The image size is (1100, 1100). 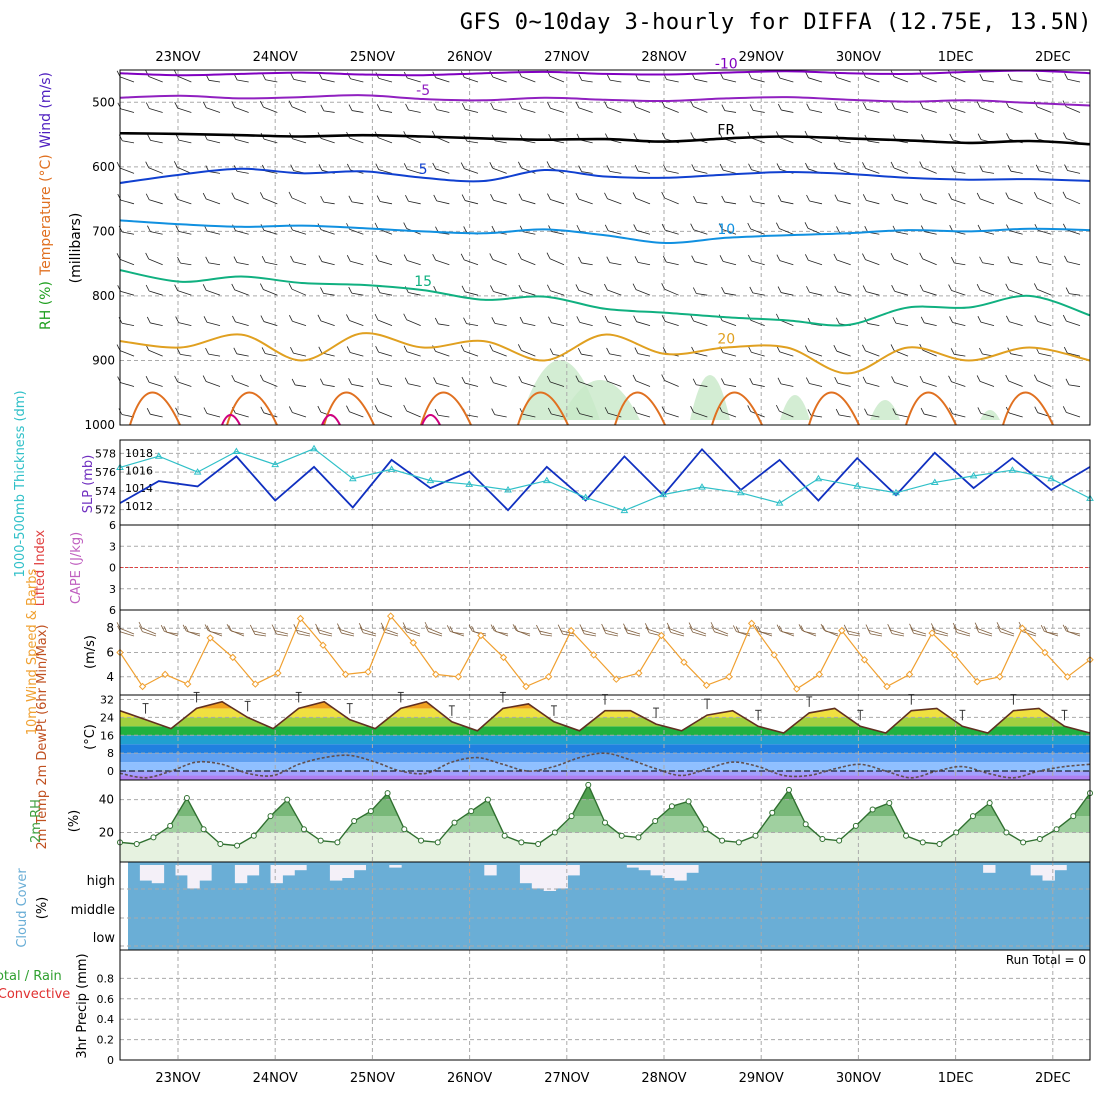 I want to click on cape-tick: 3, so click(x=112, y=546).